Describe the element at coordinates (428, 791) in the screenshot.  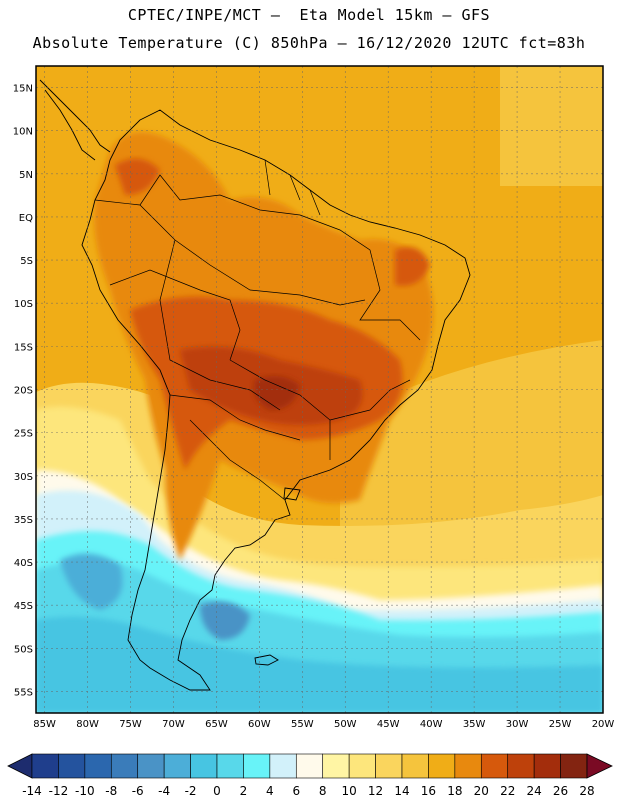
I see `colorbar-tick-label: 16` at that location.